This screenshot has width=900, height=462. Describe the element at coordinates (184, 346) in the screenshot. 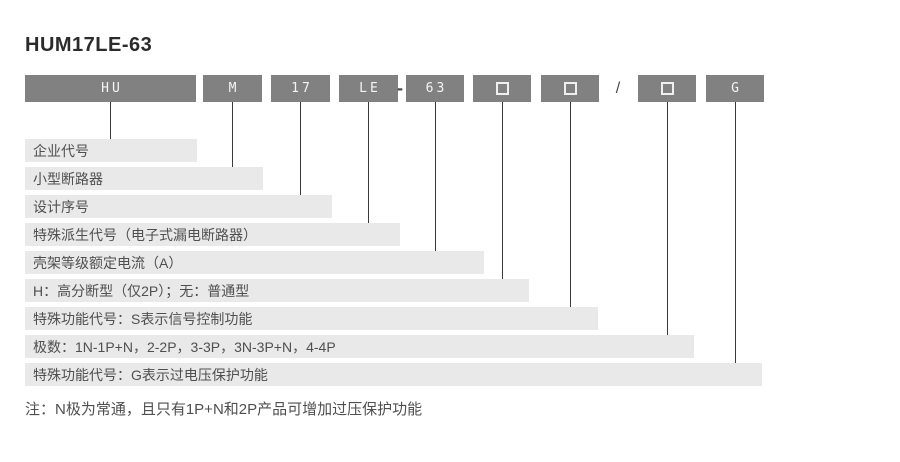

I see `description-label: 极数：1N-1P+N，2-2P，3-3P，3N-3P+N，4-4P` at that location.